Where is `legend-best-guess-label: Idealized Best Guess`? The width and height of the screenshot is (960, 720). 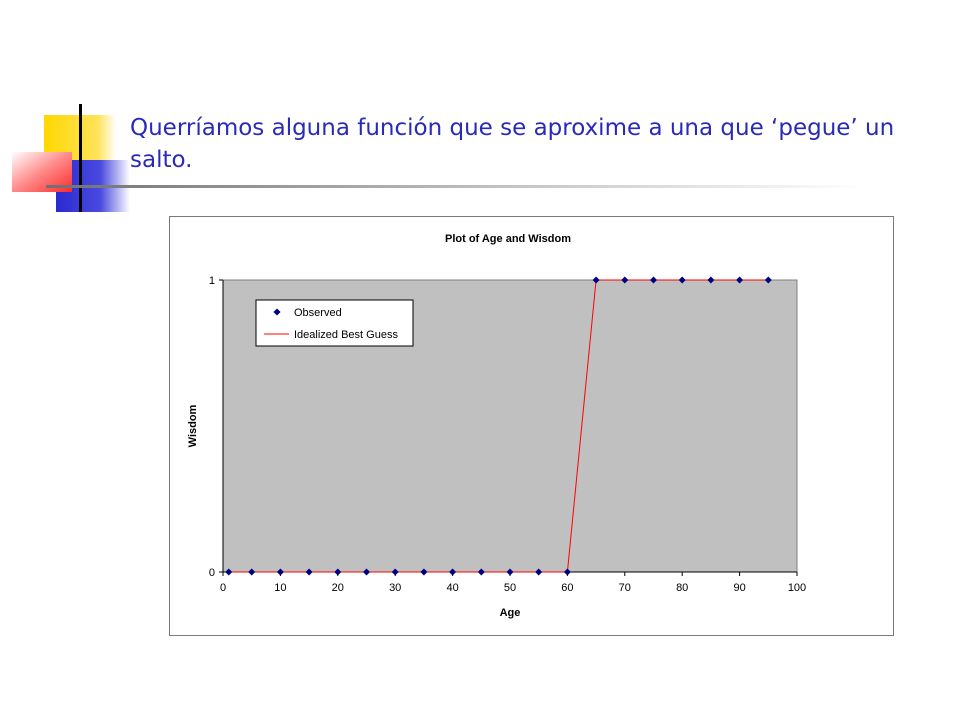
legend-best-guess-label: Idealized Best Guess is located at coordinates (346, 335).